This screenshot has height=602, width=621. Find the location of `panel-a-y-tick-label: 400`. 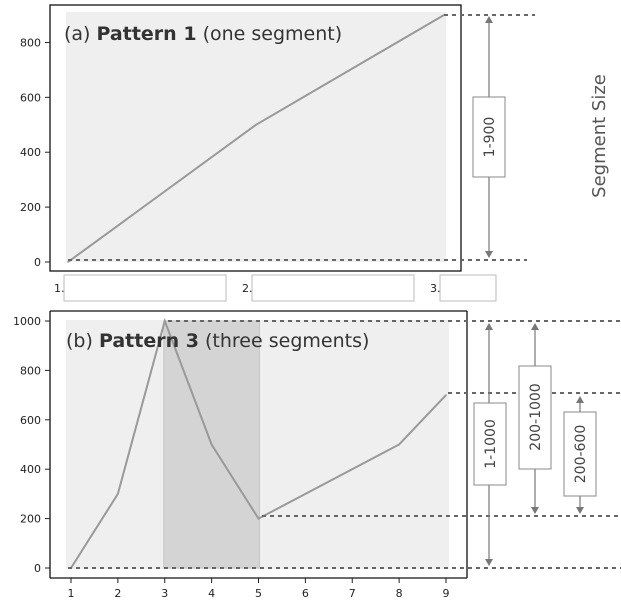

panel-a-y-tick-label: 400 is located at coordinates (30, 152).